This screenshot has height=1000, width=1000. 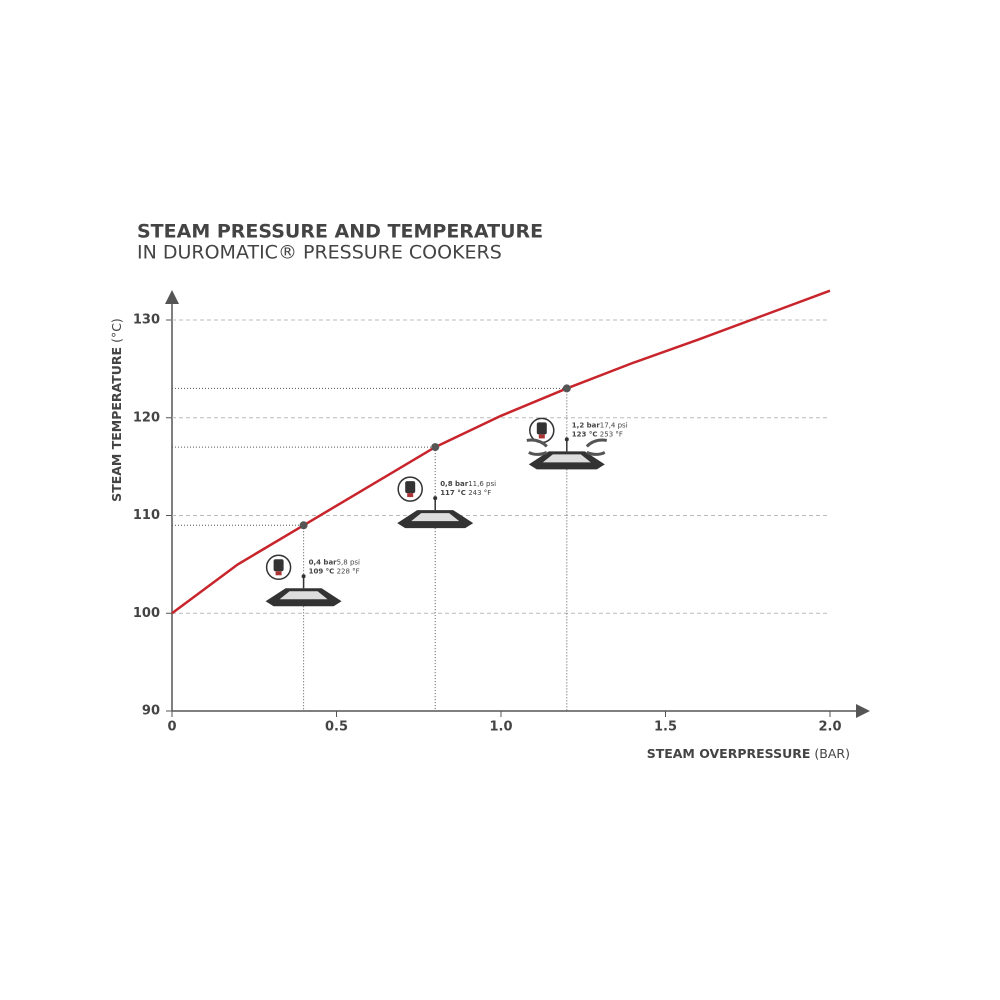 I want to click on y-tick-label: 100, so click(x=146, y=613).